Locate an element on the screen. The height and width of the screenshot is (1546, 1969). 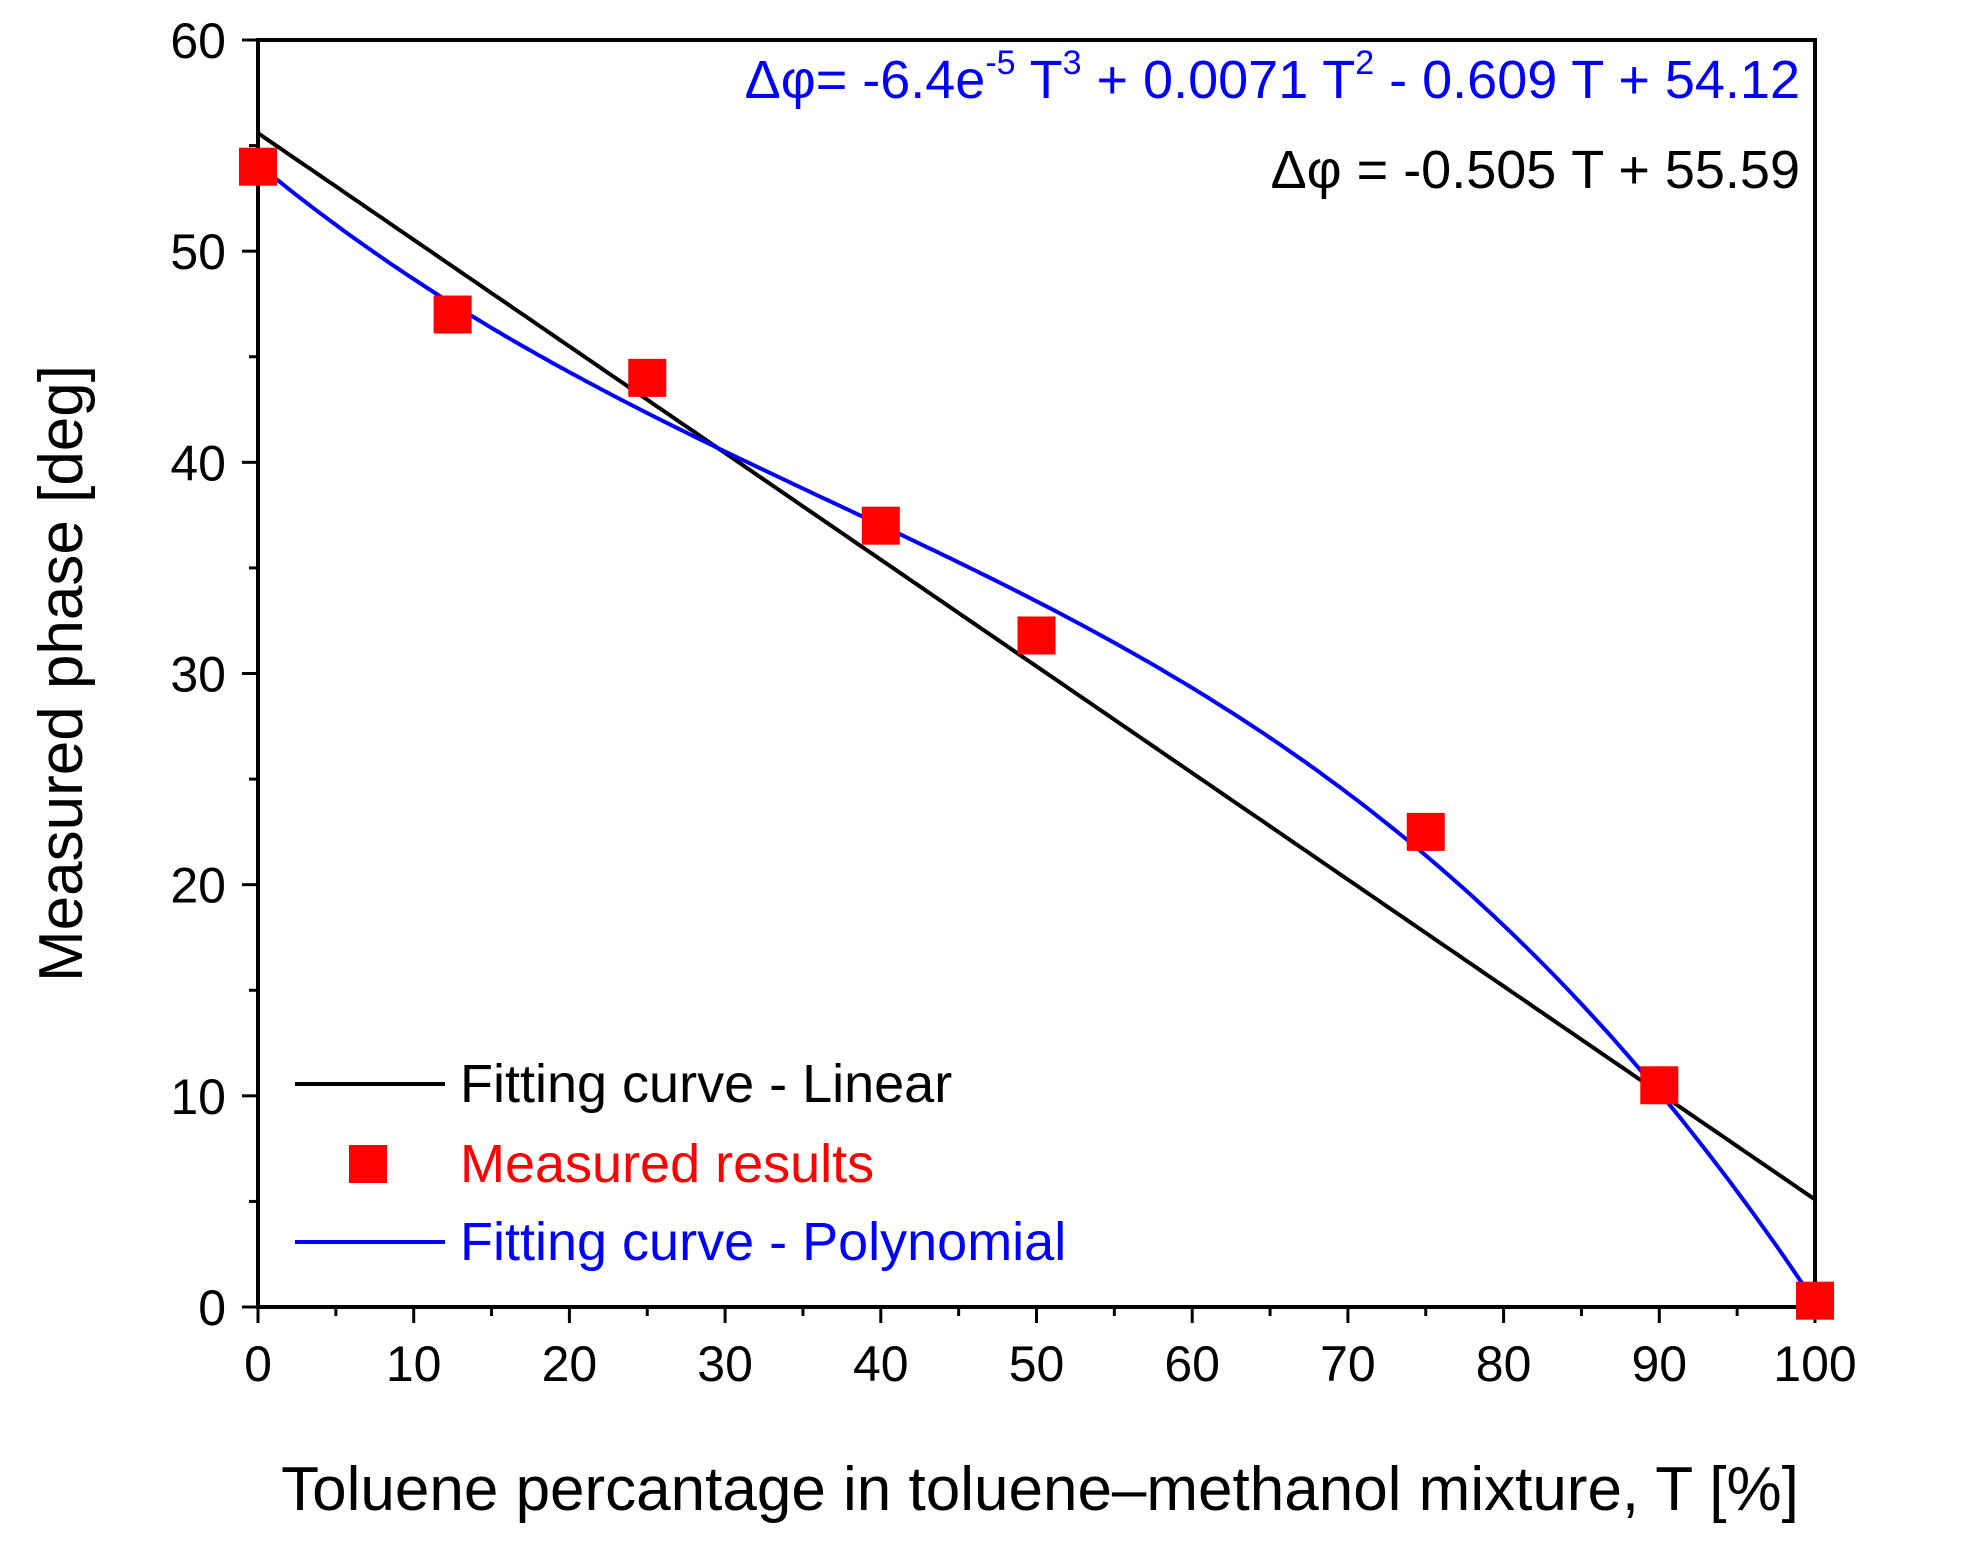
x-tick-label: 90 is located at coordinates (1659, 1364).